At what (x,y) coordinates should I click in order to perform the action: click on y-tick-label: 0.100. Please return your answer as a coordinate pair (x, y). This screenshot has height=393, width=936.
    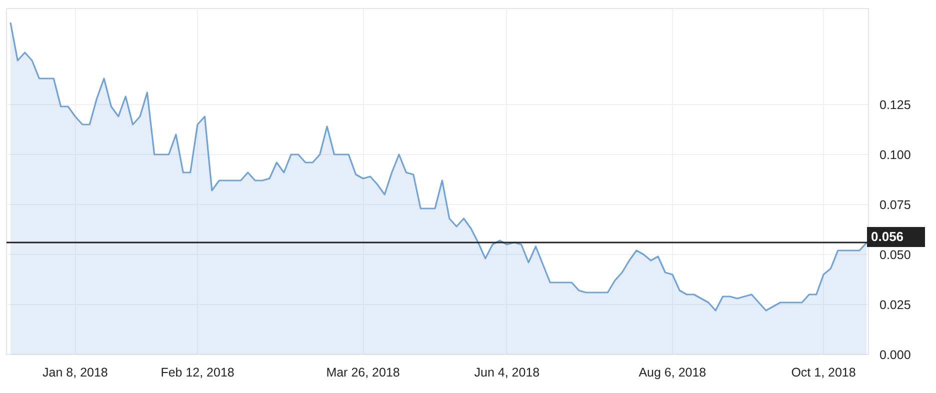
    Looking at the image, I should click on (895, 155).